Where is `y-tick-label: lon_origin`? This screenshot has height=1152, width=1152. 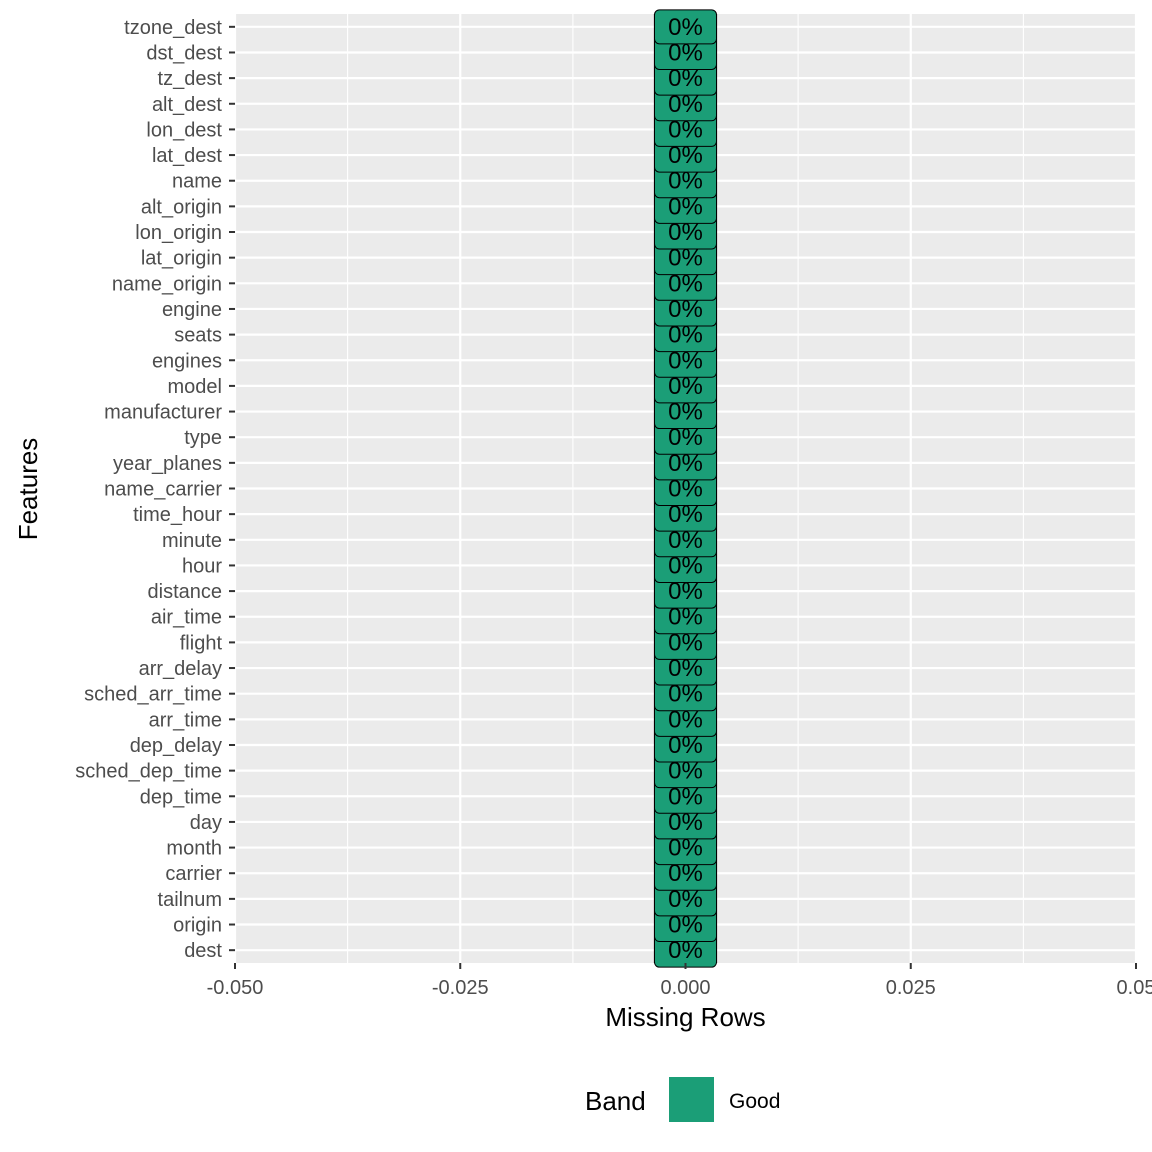
y-tick-label: lon_origin is located at coordinates (178, 233).